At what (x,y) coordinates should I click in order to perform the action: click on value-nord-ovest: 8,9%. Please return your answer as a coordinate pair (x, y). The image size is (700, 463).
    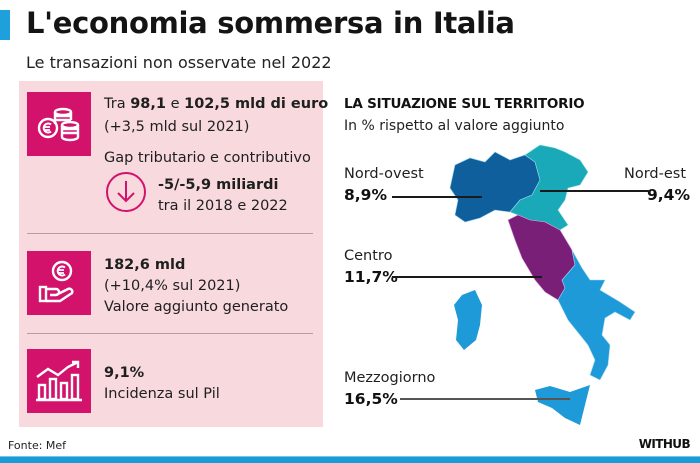
    Looking at the image, I should click on (365, 195).